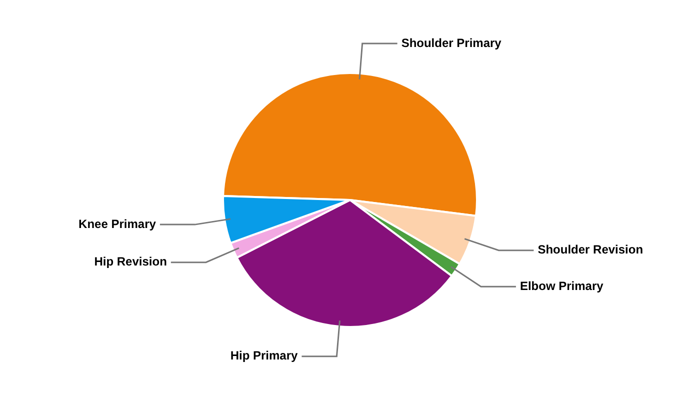 Image resolution: width=700 pixels, height=400 pixels. I want to click on slice-label: Hip Revision, so click(130, 261).